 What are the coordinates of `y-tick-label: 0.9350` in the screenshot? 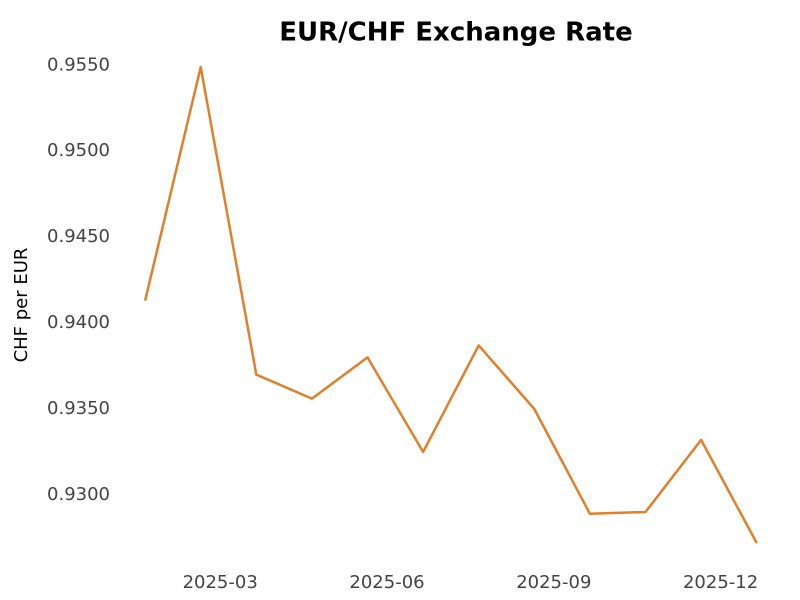 It's located at (78, 408).